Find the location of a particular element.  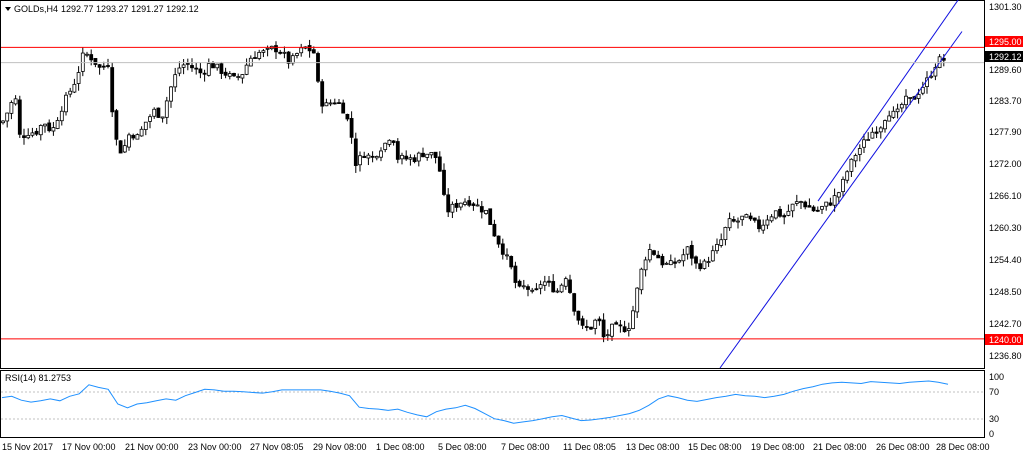

channel-upper-line is located at coordinates (888, 101).